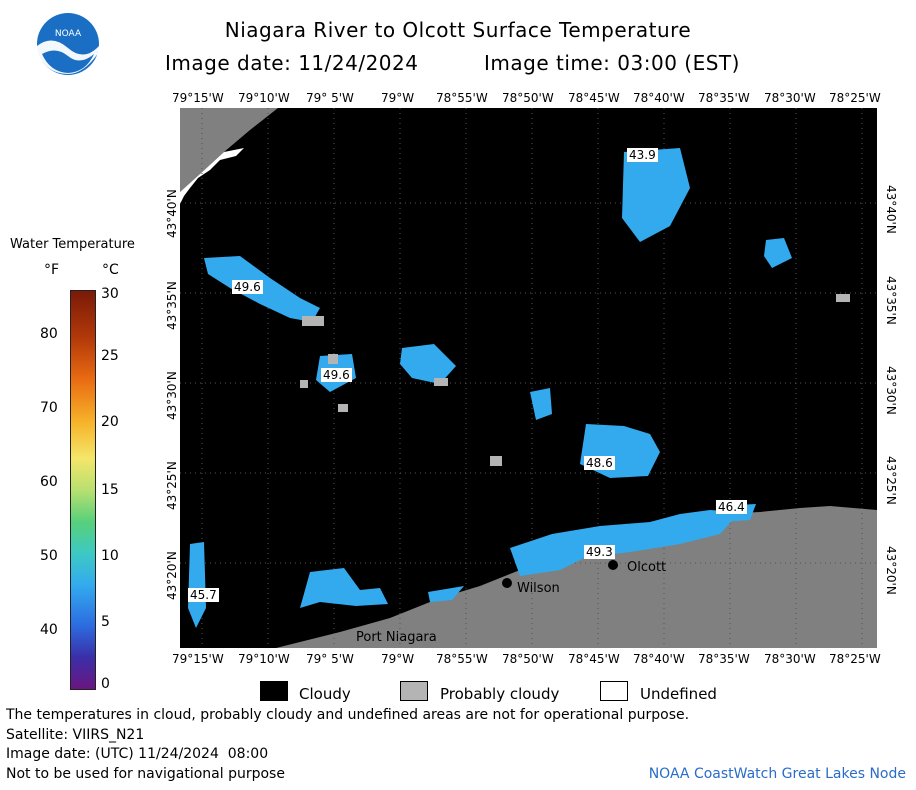  What do you see at coordinates (105, 622) in the screenshot?
I see `c-tick: 5` at bounding box center [105, 622].